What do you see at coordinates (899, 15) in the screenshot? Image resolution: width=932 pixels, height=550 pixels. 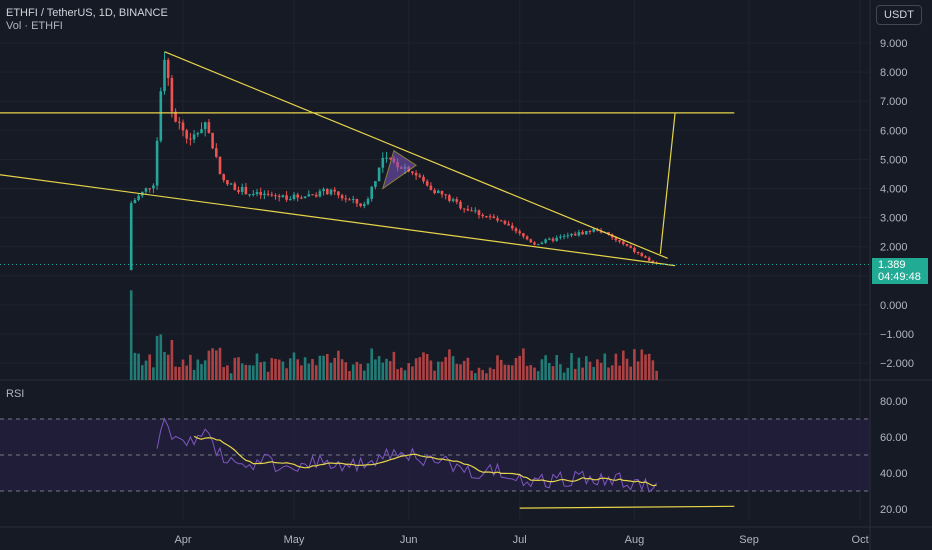 I see `currency-button: USDT` at bounding box center [899, 15].